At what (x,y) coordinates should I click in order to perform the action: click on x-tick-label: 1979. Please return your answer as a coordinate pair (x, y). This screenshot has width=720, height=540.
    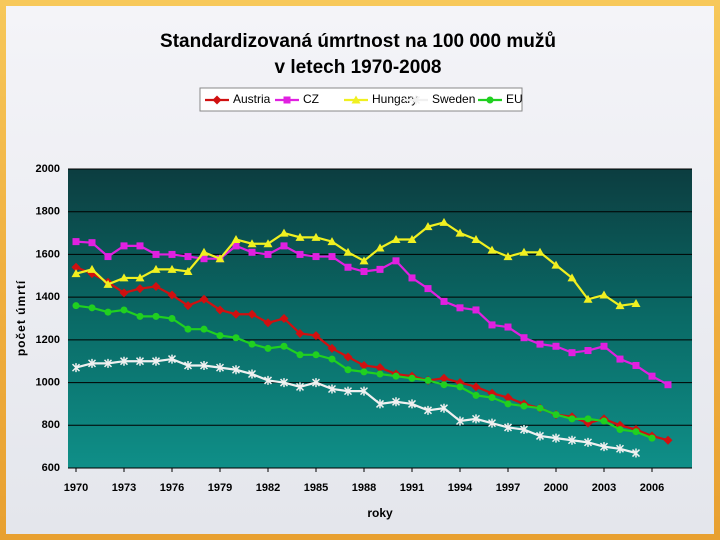
    Looking at the image, I should click on (220, 488).